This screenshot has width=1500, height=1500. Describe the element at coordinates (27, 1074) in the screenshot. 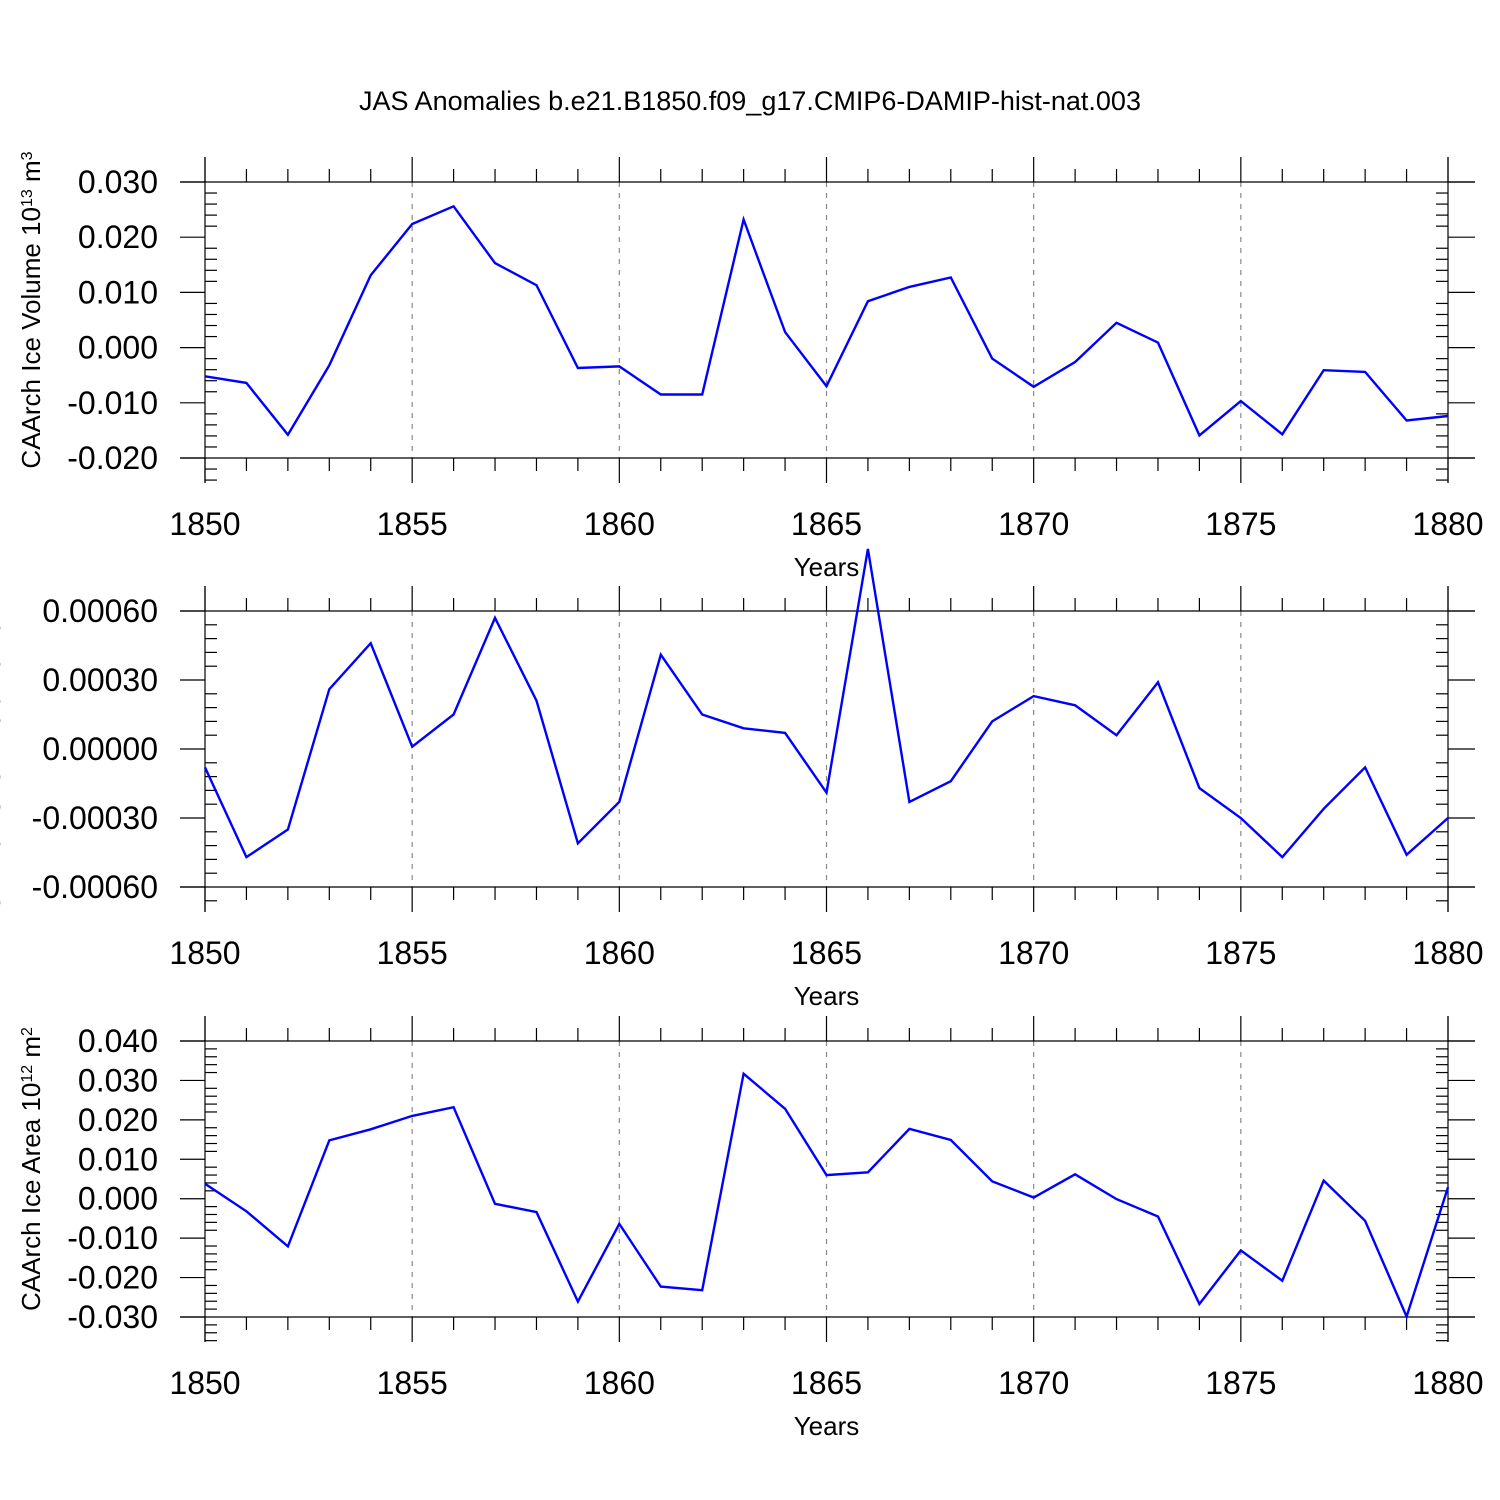

I see `y-axis-title-superscript: 12` at that location.